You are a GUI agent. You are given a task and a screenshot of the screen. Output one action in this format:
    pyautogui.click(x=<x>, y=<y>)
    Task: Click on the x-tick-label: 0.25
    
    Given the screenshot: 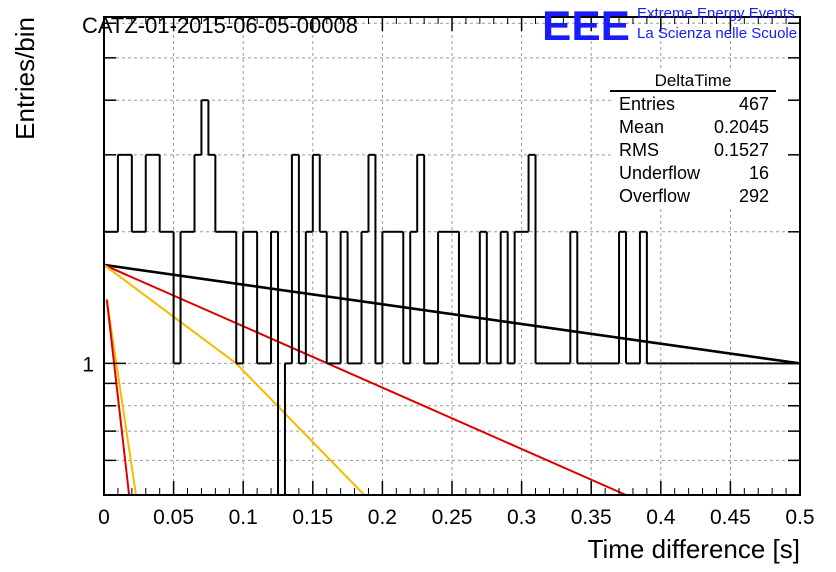 What is the action you would take?
    pyautogui.click(x=452, y=517)
    